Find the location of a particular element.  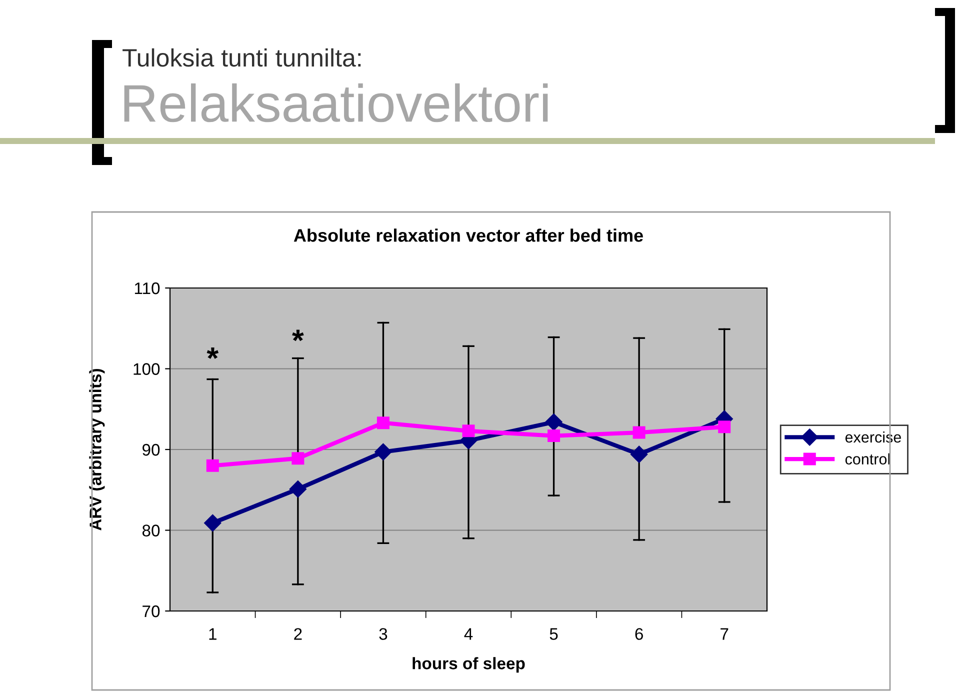

x-tick-label: 1 is located at coordinates (212, 634).